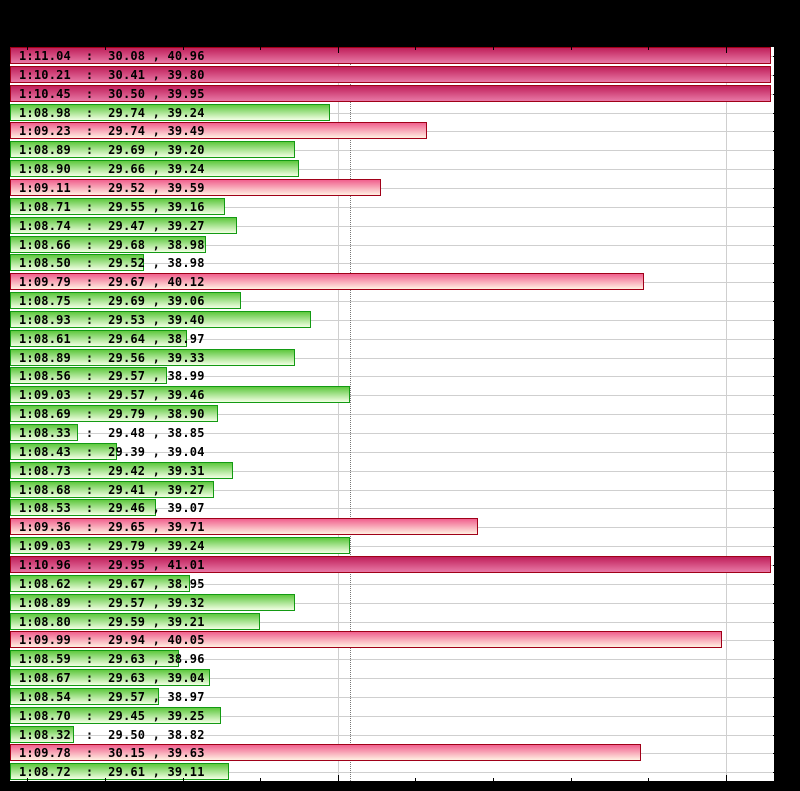 This screenshot has width=800, height=791. I want to click on bar-row: 1:08.33 : 29.48 , 38.85, so click(391, 433).